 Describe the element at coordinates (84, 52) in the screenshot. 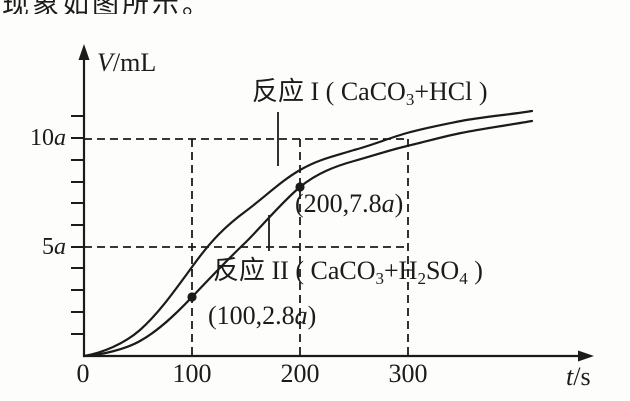

I see `y-axis-arrow` at that location.